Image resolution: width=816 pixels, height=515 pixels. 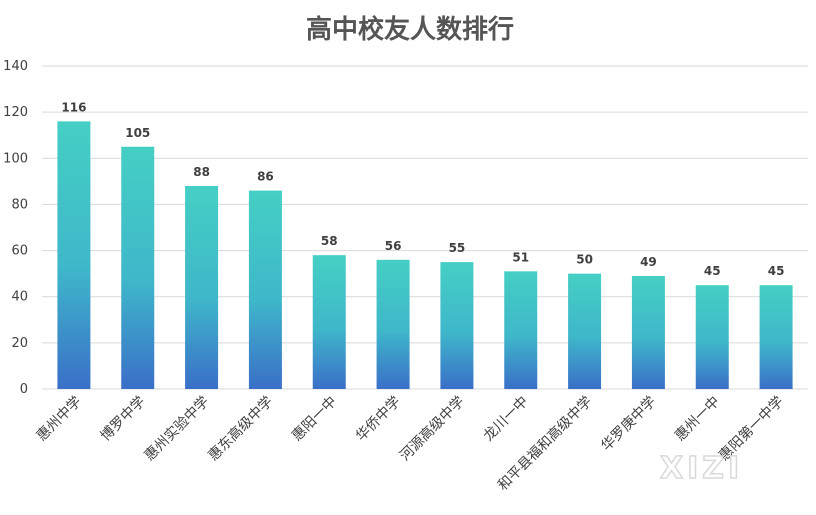 I want to click on y-tick-label: 0, so click(x=24, y=389).